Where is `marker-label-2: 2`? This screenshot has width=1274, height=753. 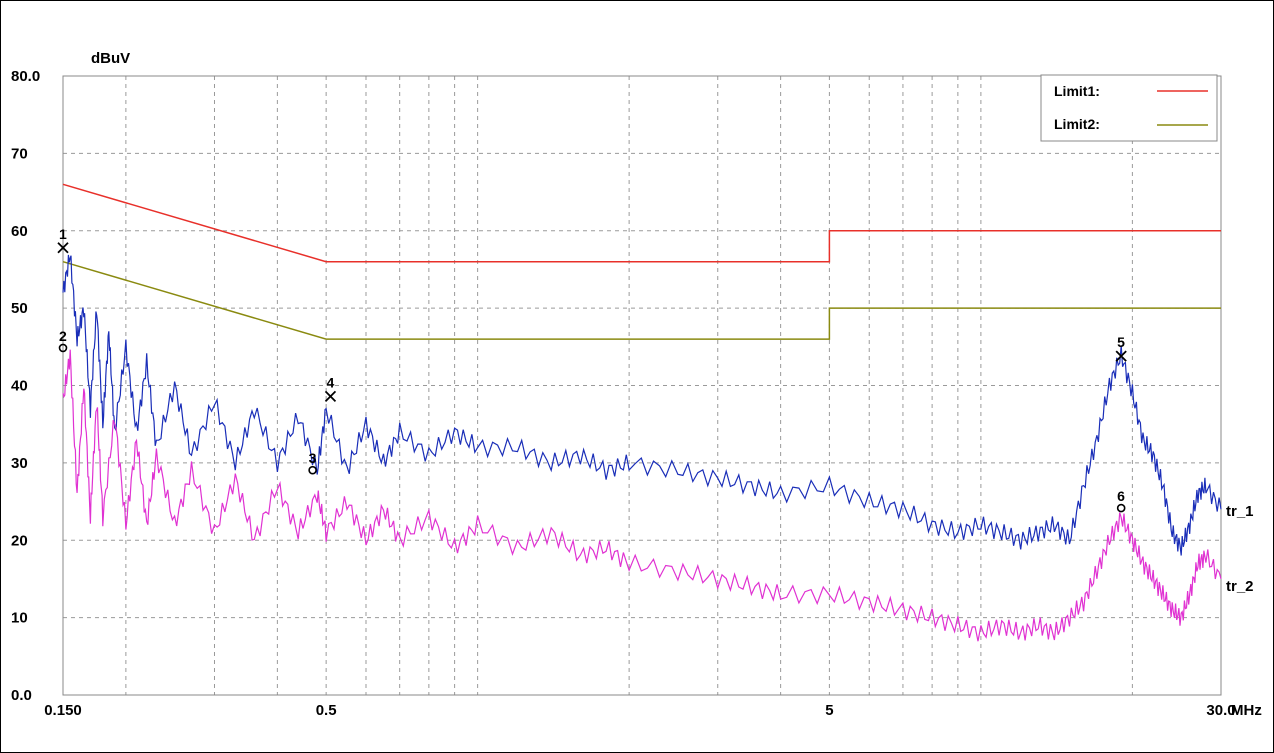
marker-label-2: 2 is located at coordinates (63, 336).